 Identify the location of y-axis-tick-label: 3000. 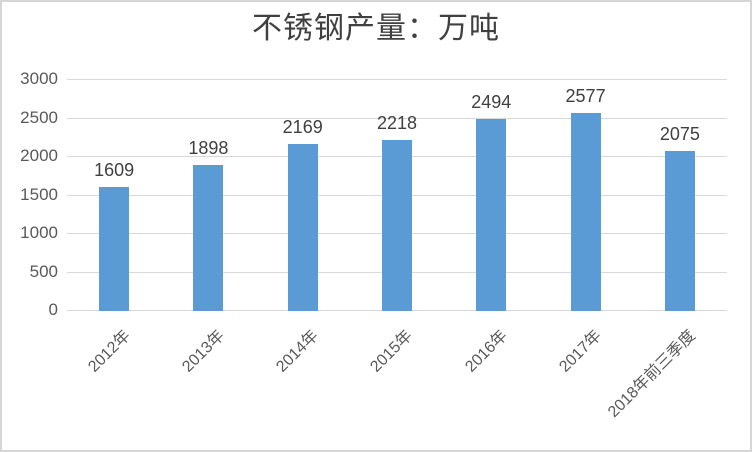
(39, 78).